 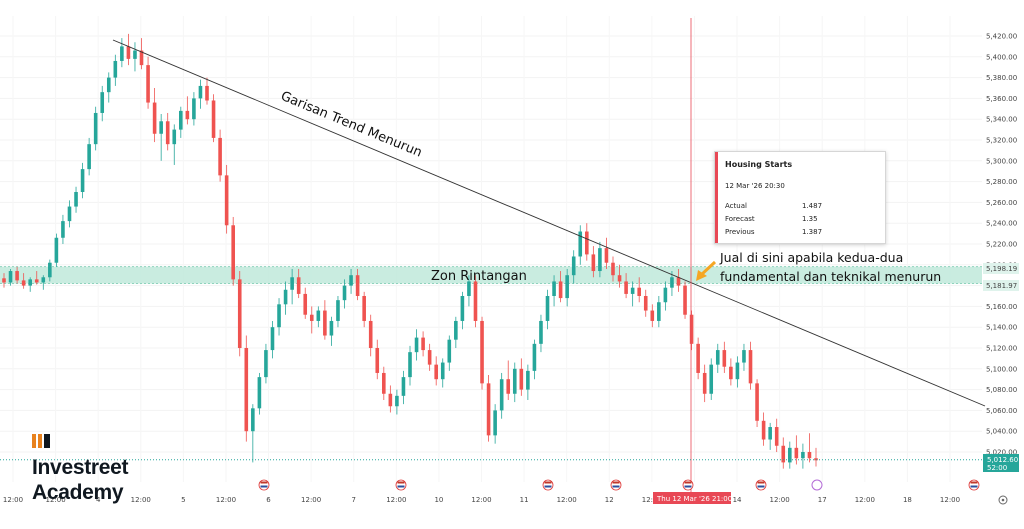 I want to click on x-tick-label: 5, so click(x=183, y=500).